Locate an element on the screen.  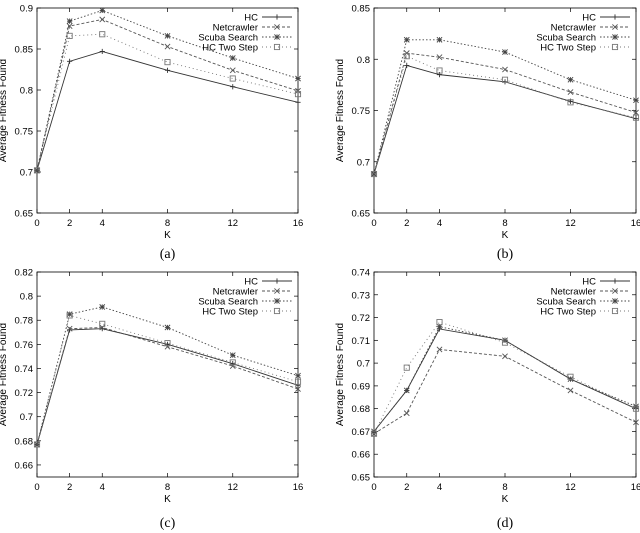
panel-caption: (d) is located at coordinates (505, 523).